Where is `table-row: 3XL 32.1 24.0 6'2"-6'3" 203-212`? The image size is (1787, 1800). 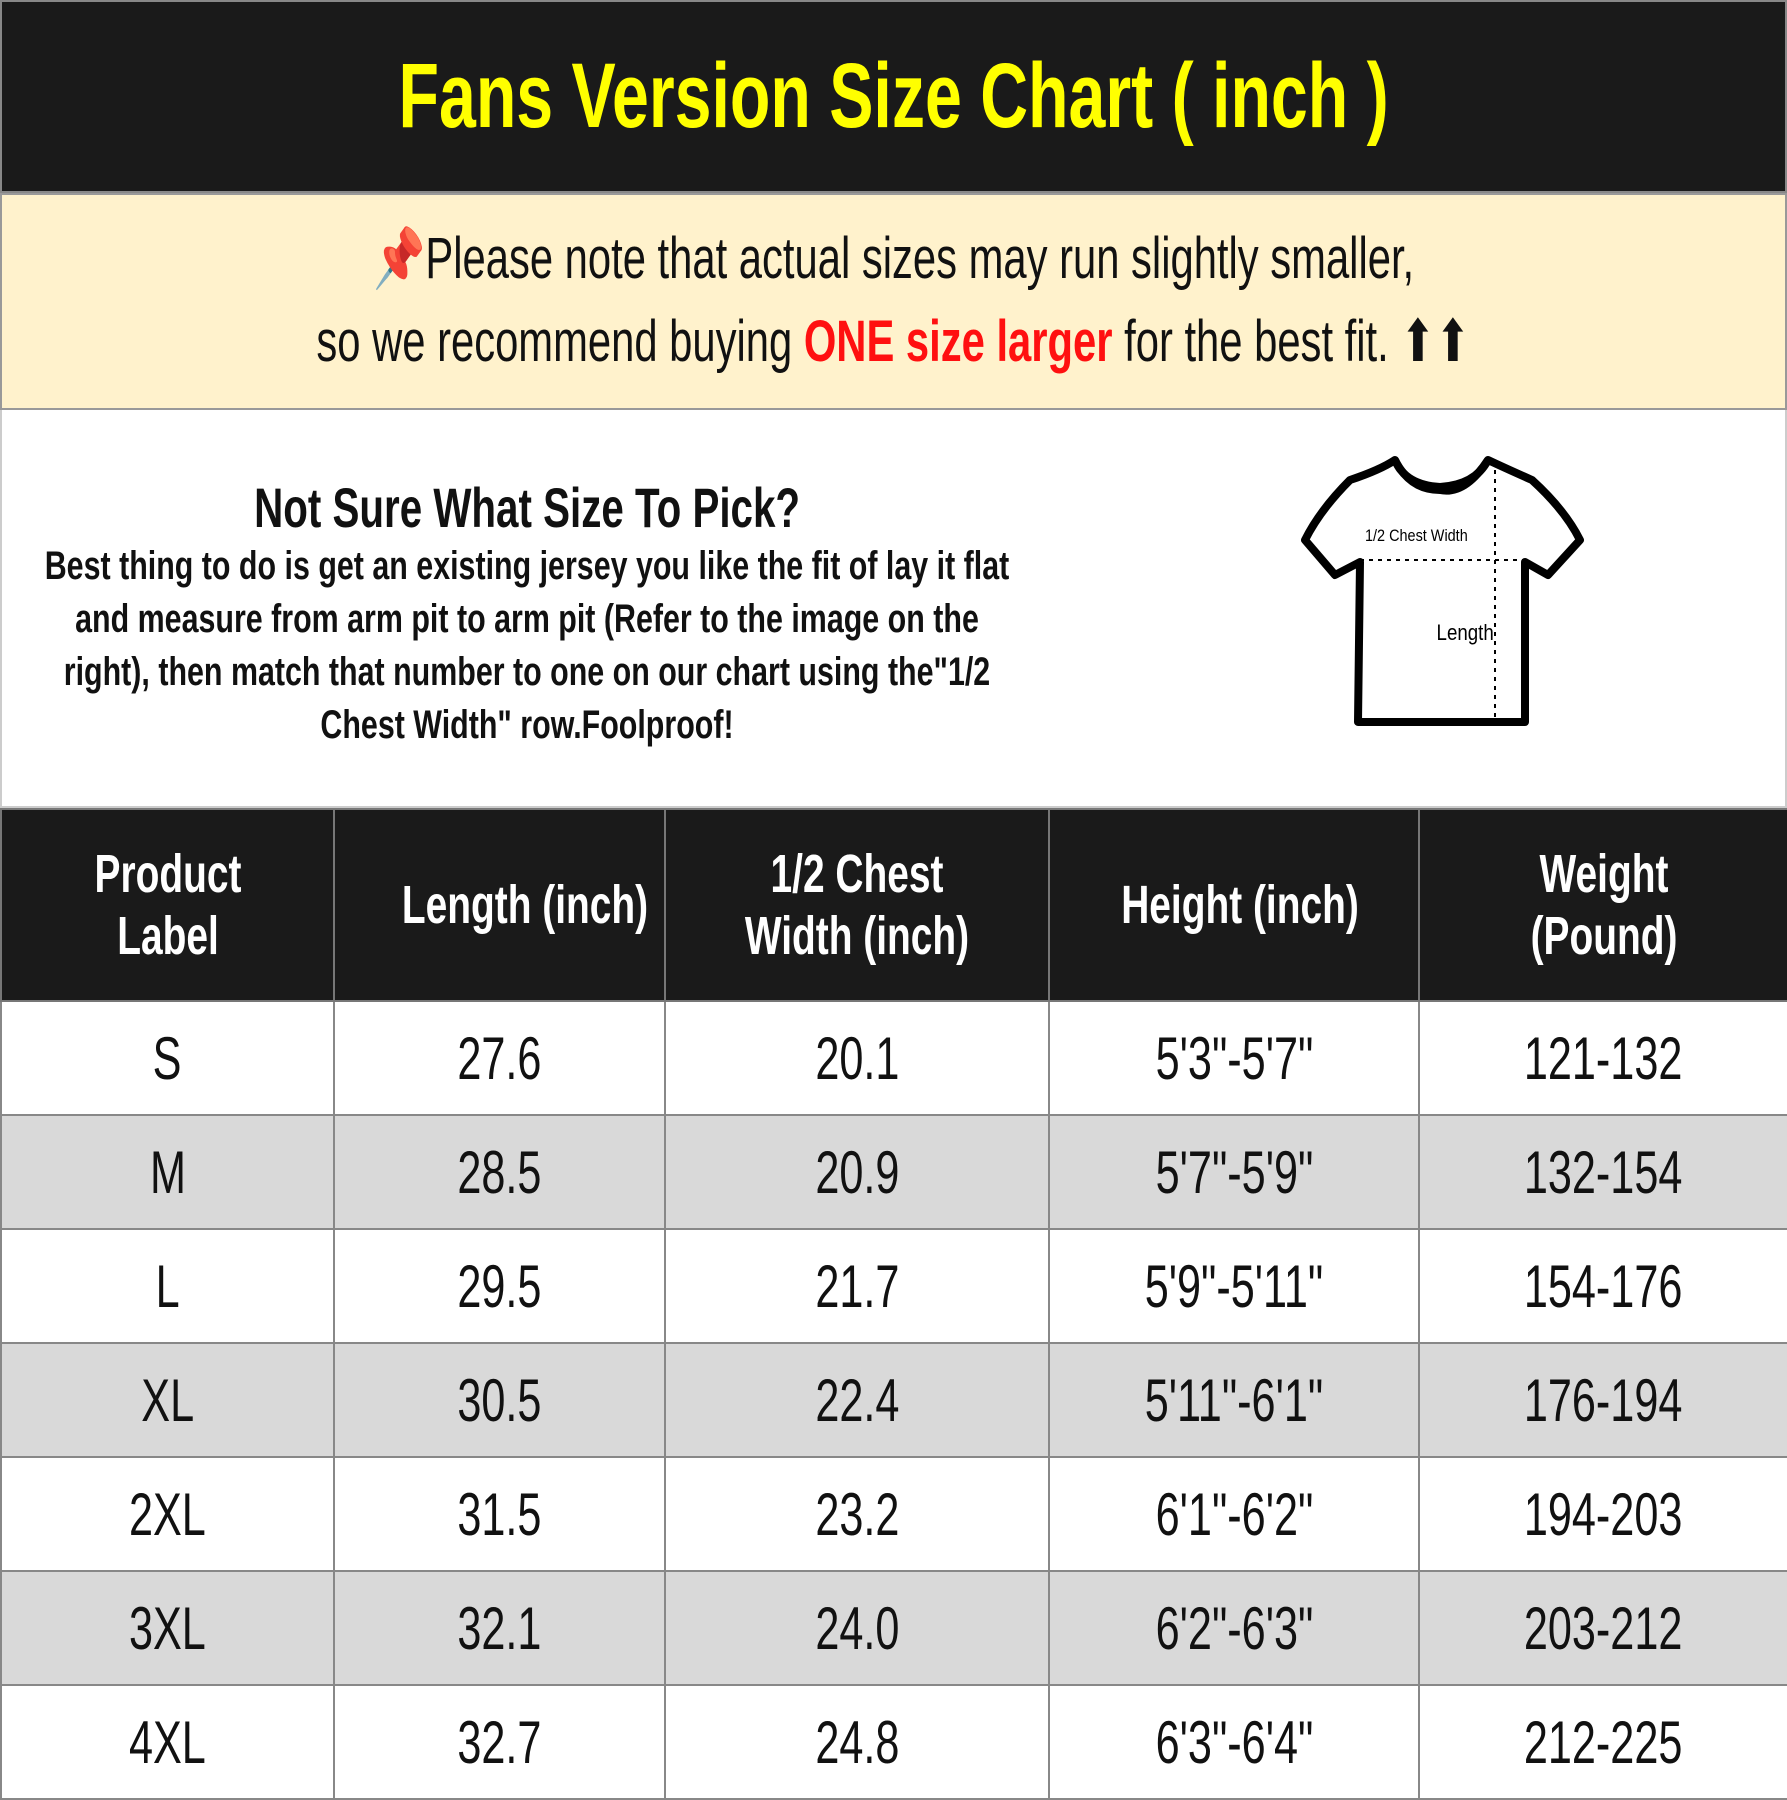 table-row: 3XL 32.1 24.0 6'2"-6'3" 203-212 is located at coordinates (893, 1628).